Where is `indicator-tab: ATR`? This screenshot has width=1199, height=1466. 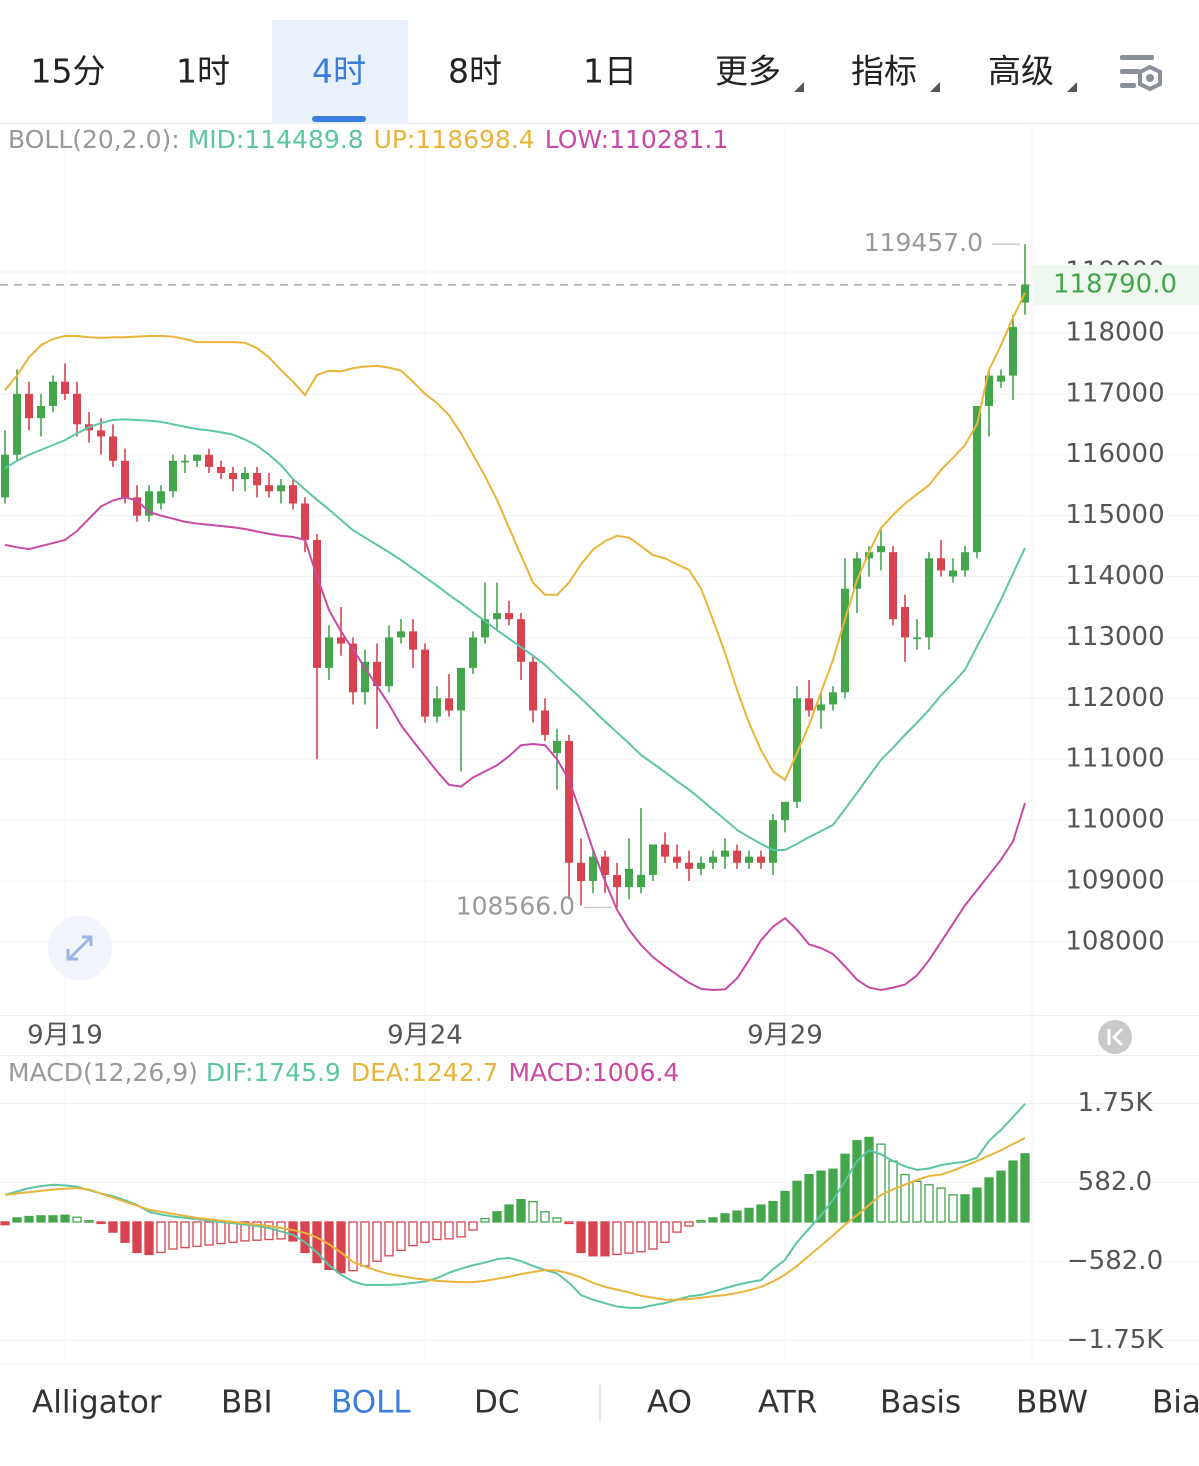
indicator-tab: ATR is located at coordinates (787, 1403).